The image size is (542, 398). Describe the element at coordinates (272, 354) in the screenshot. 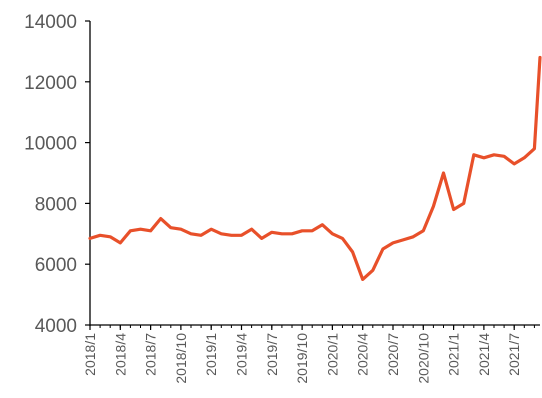

I see `x-tick-label: 2019/7` at that location.